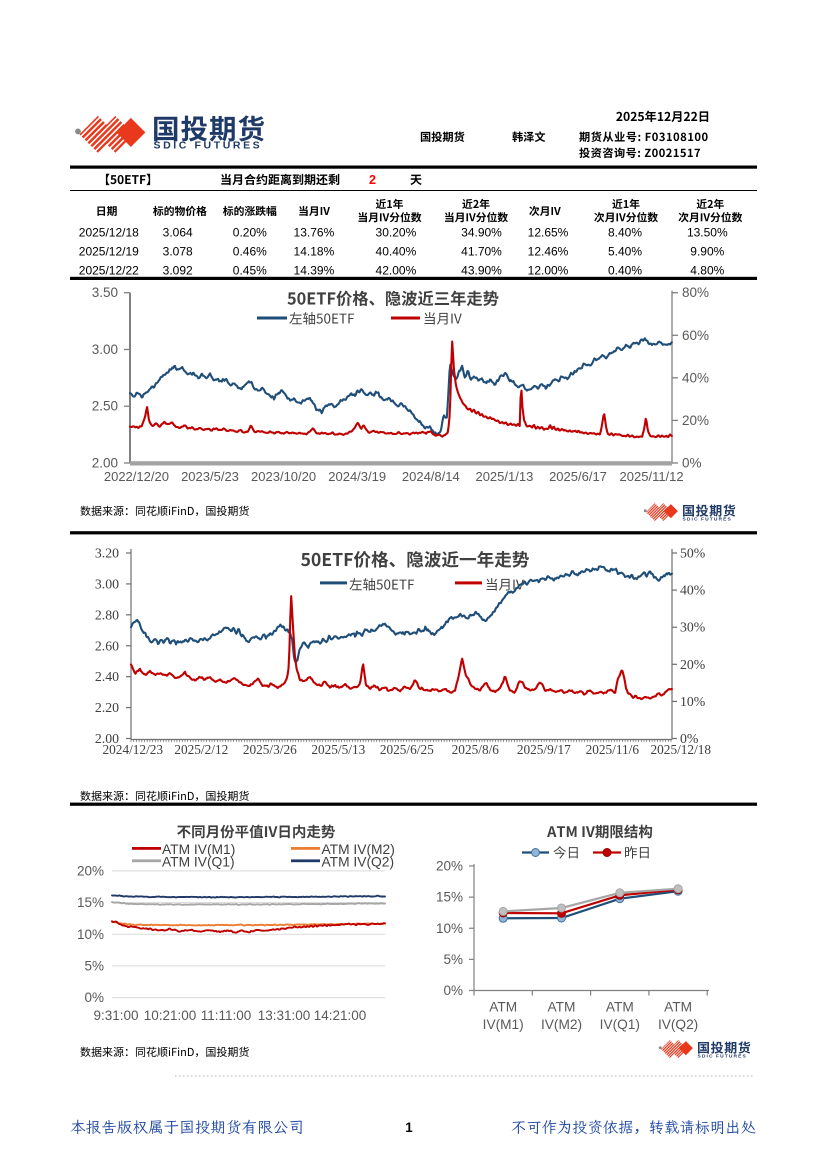 Image resolution: width=826 pixels, height=1169 pixels. I want to click on svg-text: IV(Q1), so click(620, 1024).